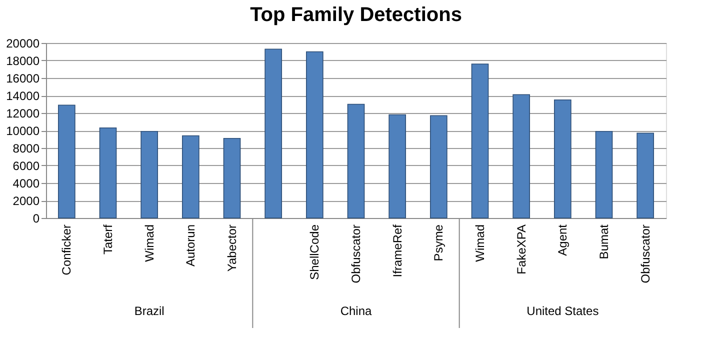  Describe the element at coordinates (149, 311) in the screenshot. I see `text: Brazil` at that location.